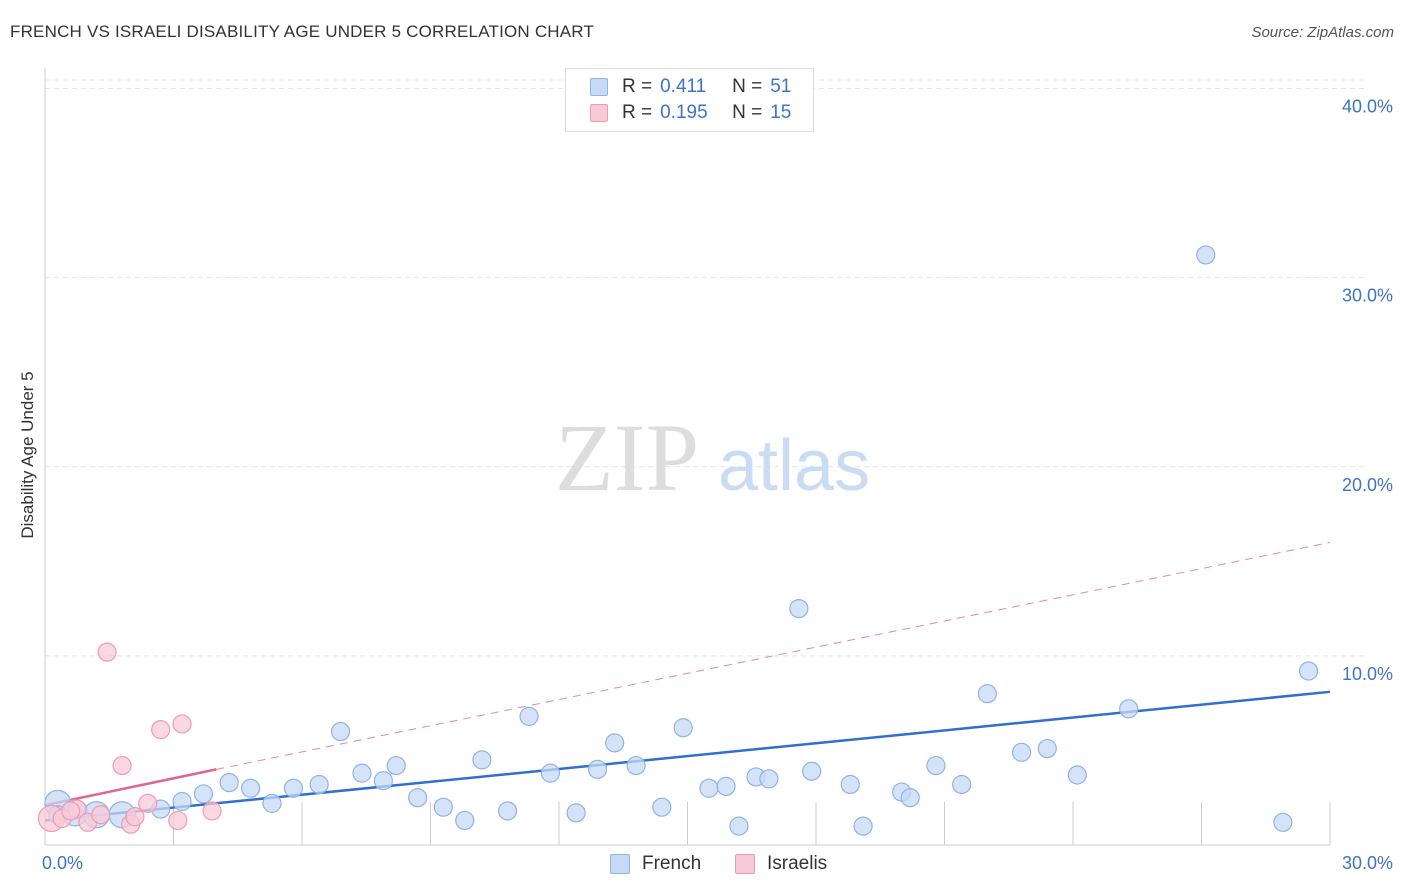 Image resolution: width=1406 pixels, height=892 pixels. What do you see at coordinates (781, 112) in the screenshot?
I see `legend-n-value: 15` at bounding box center [781, 112].